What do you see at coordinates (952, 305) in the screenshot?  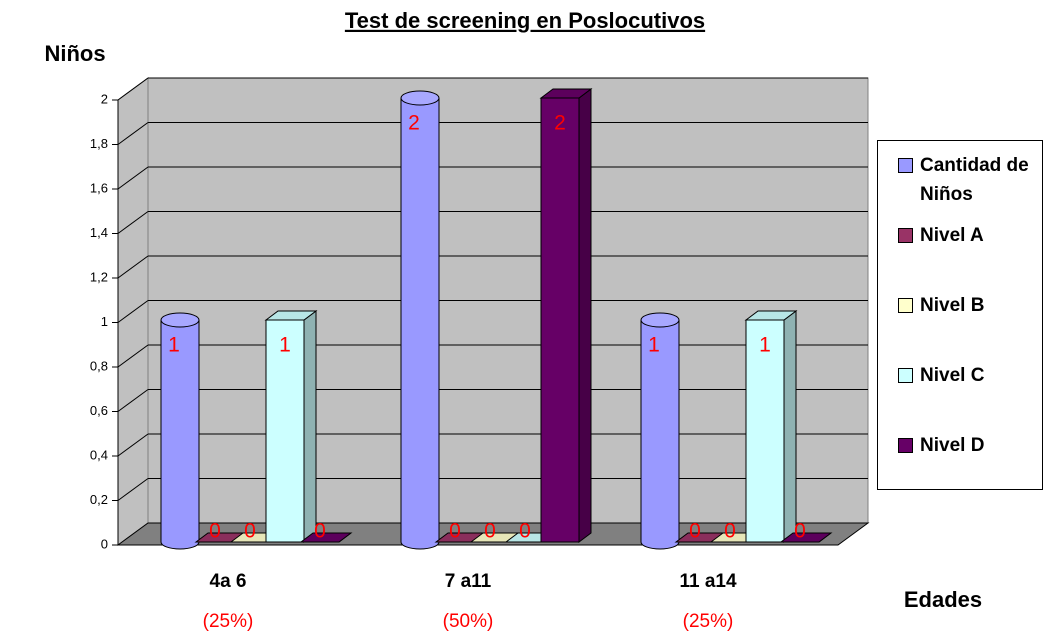 I see `legend-label: Nivel B` at bounding box center [952, 305].